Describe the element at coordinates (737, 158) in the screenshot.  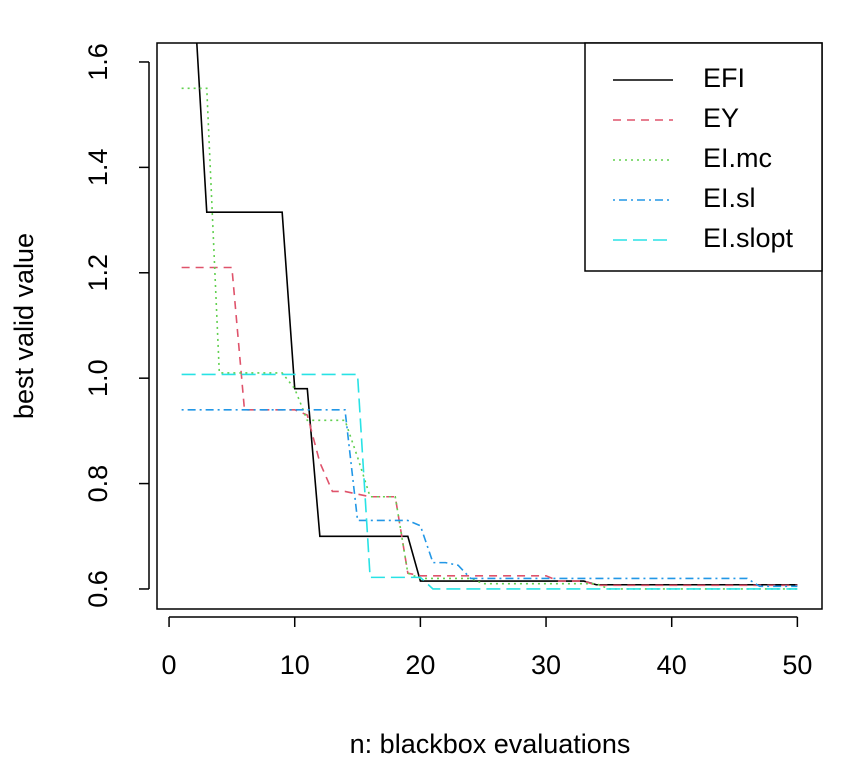
I see `legend-label: EI.mc` at that location.